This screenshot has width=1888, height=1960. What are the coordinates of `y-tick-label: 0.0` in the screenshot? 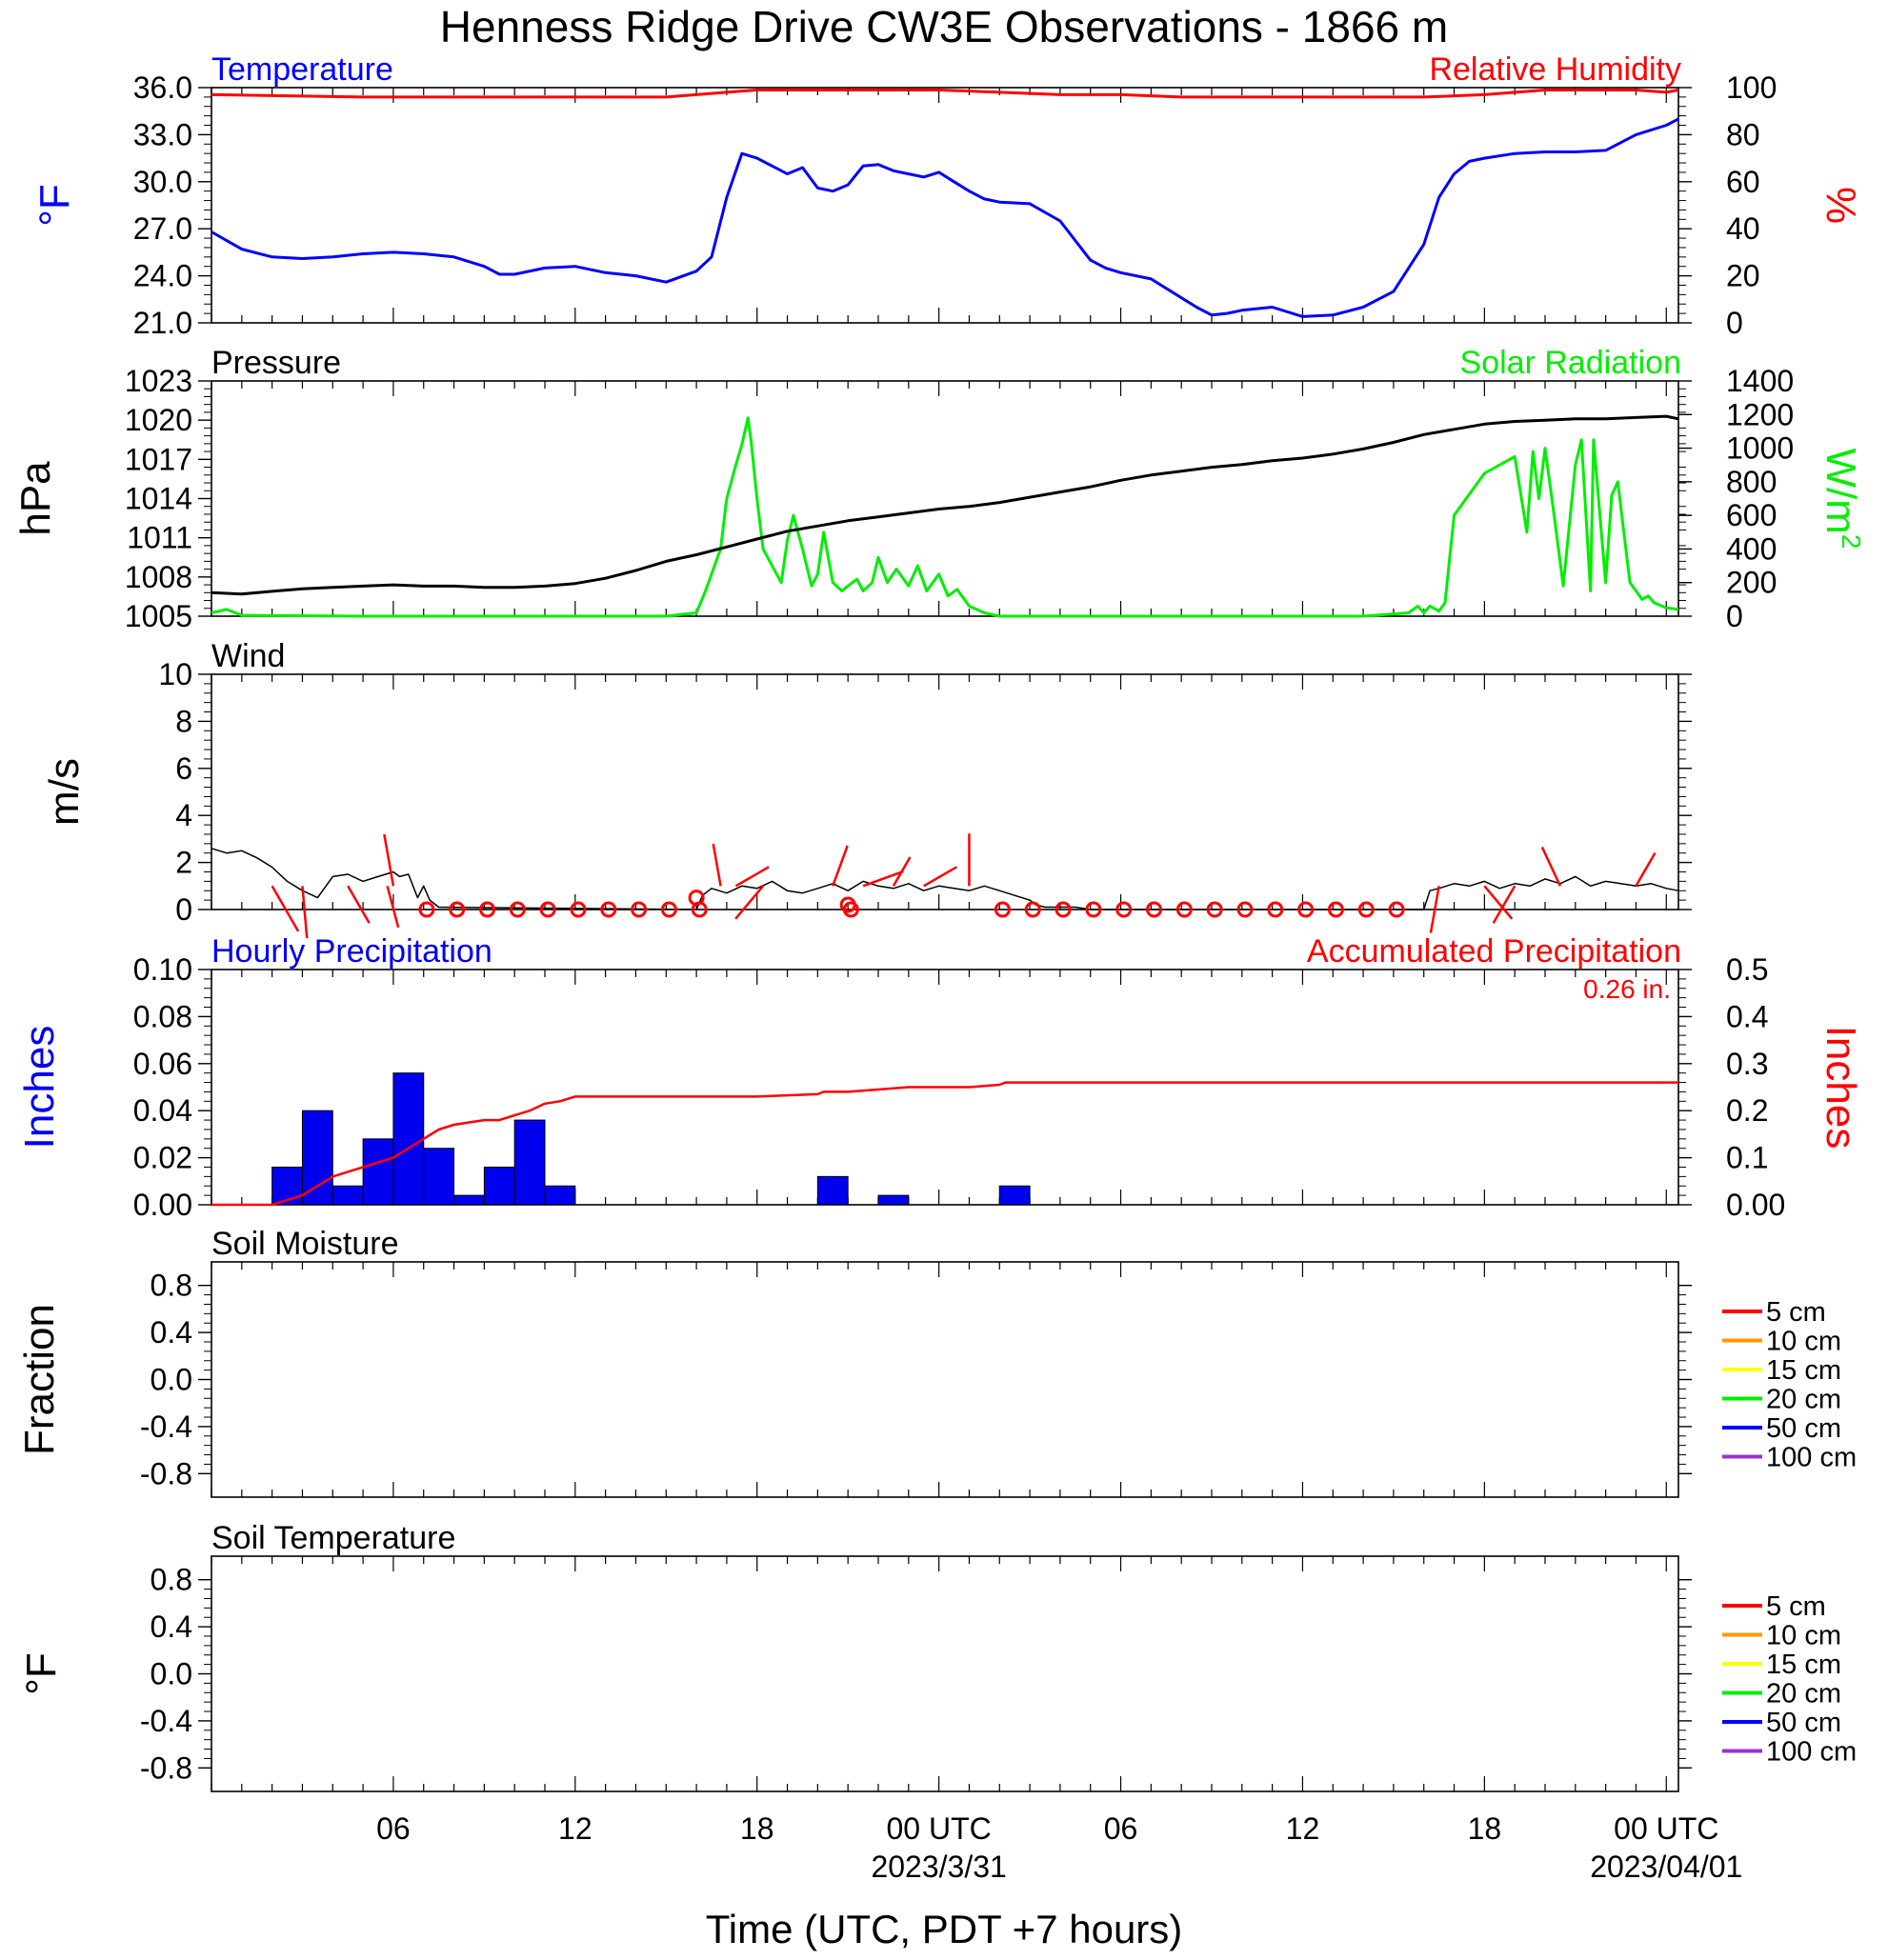 It's located at (171, 1674).